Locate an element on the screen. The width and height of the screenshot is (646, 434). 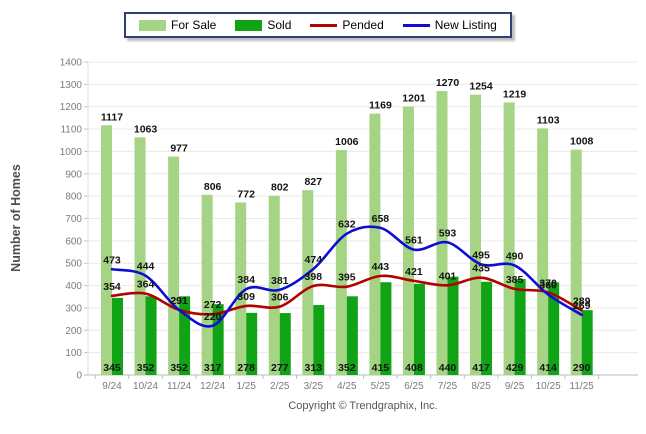
label-for-sale: 1063 is located at coordinates (146, 129).